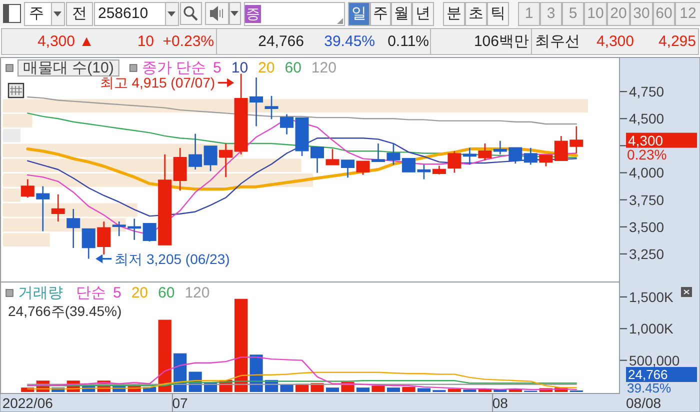 Image resolution: width=700 pixels, height=412 pixels. Describe the element at coordinates (40, 293) in the screenshot. I see `chart-title: 거래량` at that location.